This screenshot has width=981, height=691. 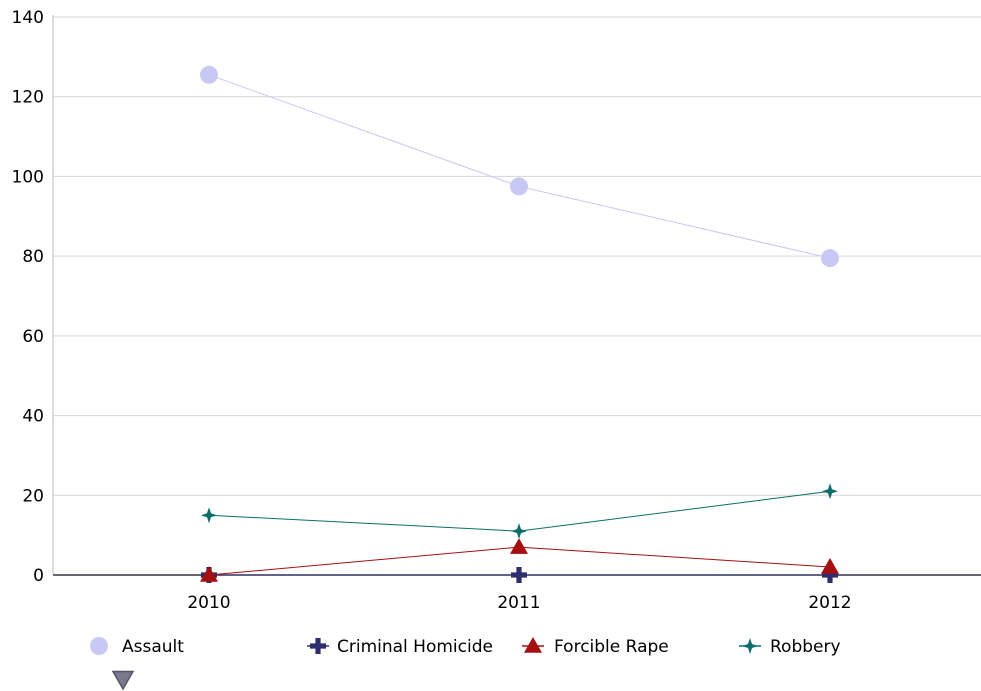 I want to click on legend-label: Forcible Rape, so click(x=611, y=647).